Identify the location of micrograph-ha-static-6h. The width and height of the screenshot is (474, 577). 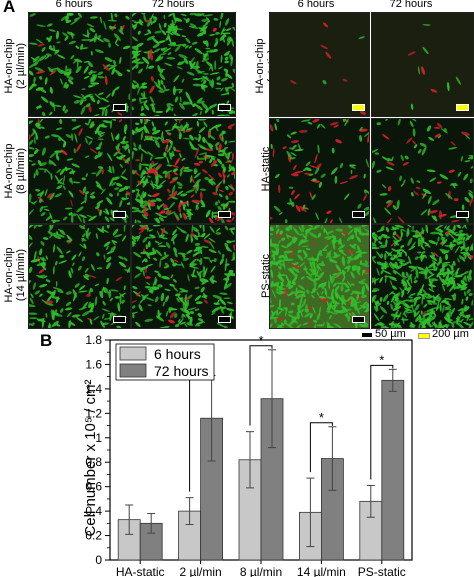
(319, 171).